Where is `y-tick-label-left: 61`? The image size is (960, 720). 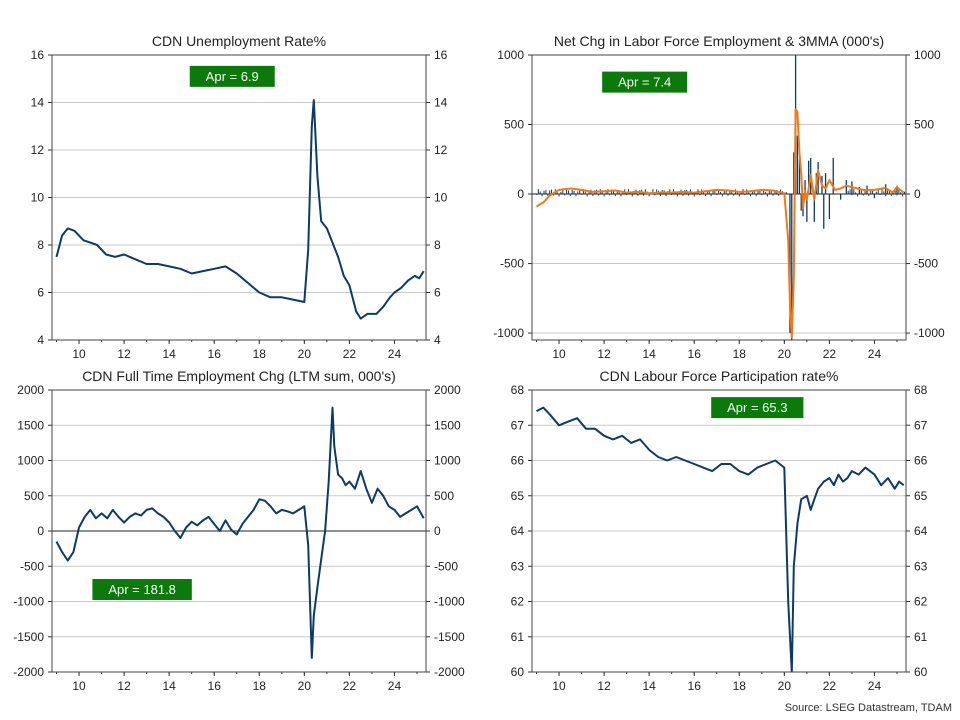 y-tick-label-left: 61 is located at coordinates (518, 637).